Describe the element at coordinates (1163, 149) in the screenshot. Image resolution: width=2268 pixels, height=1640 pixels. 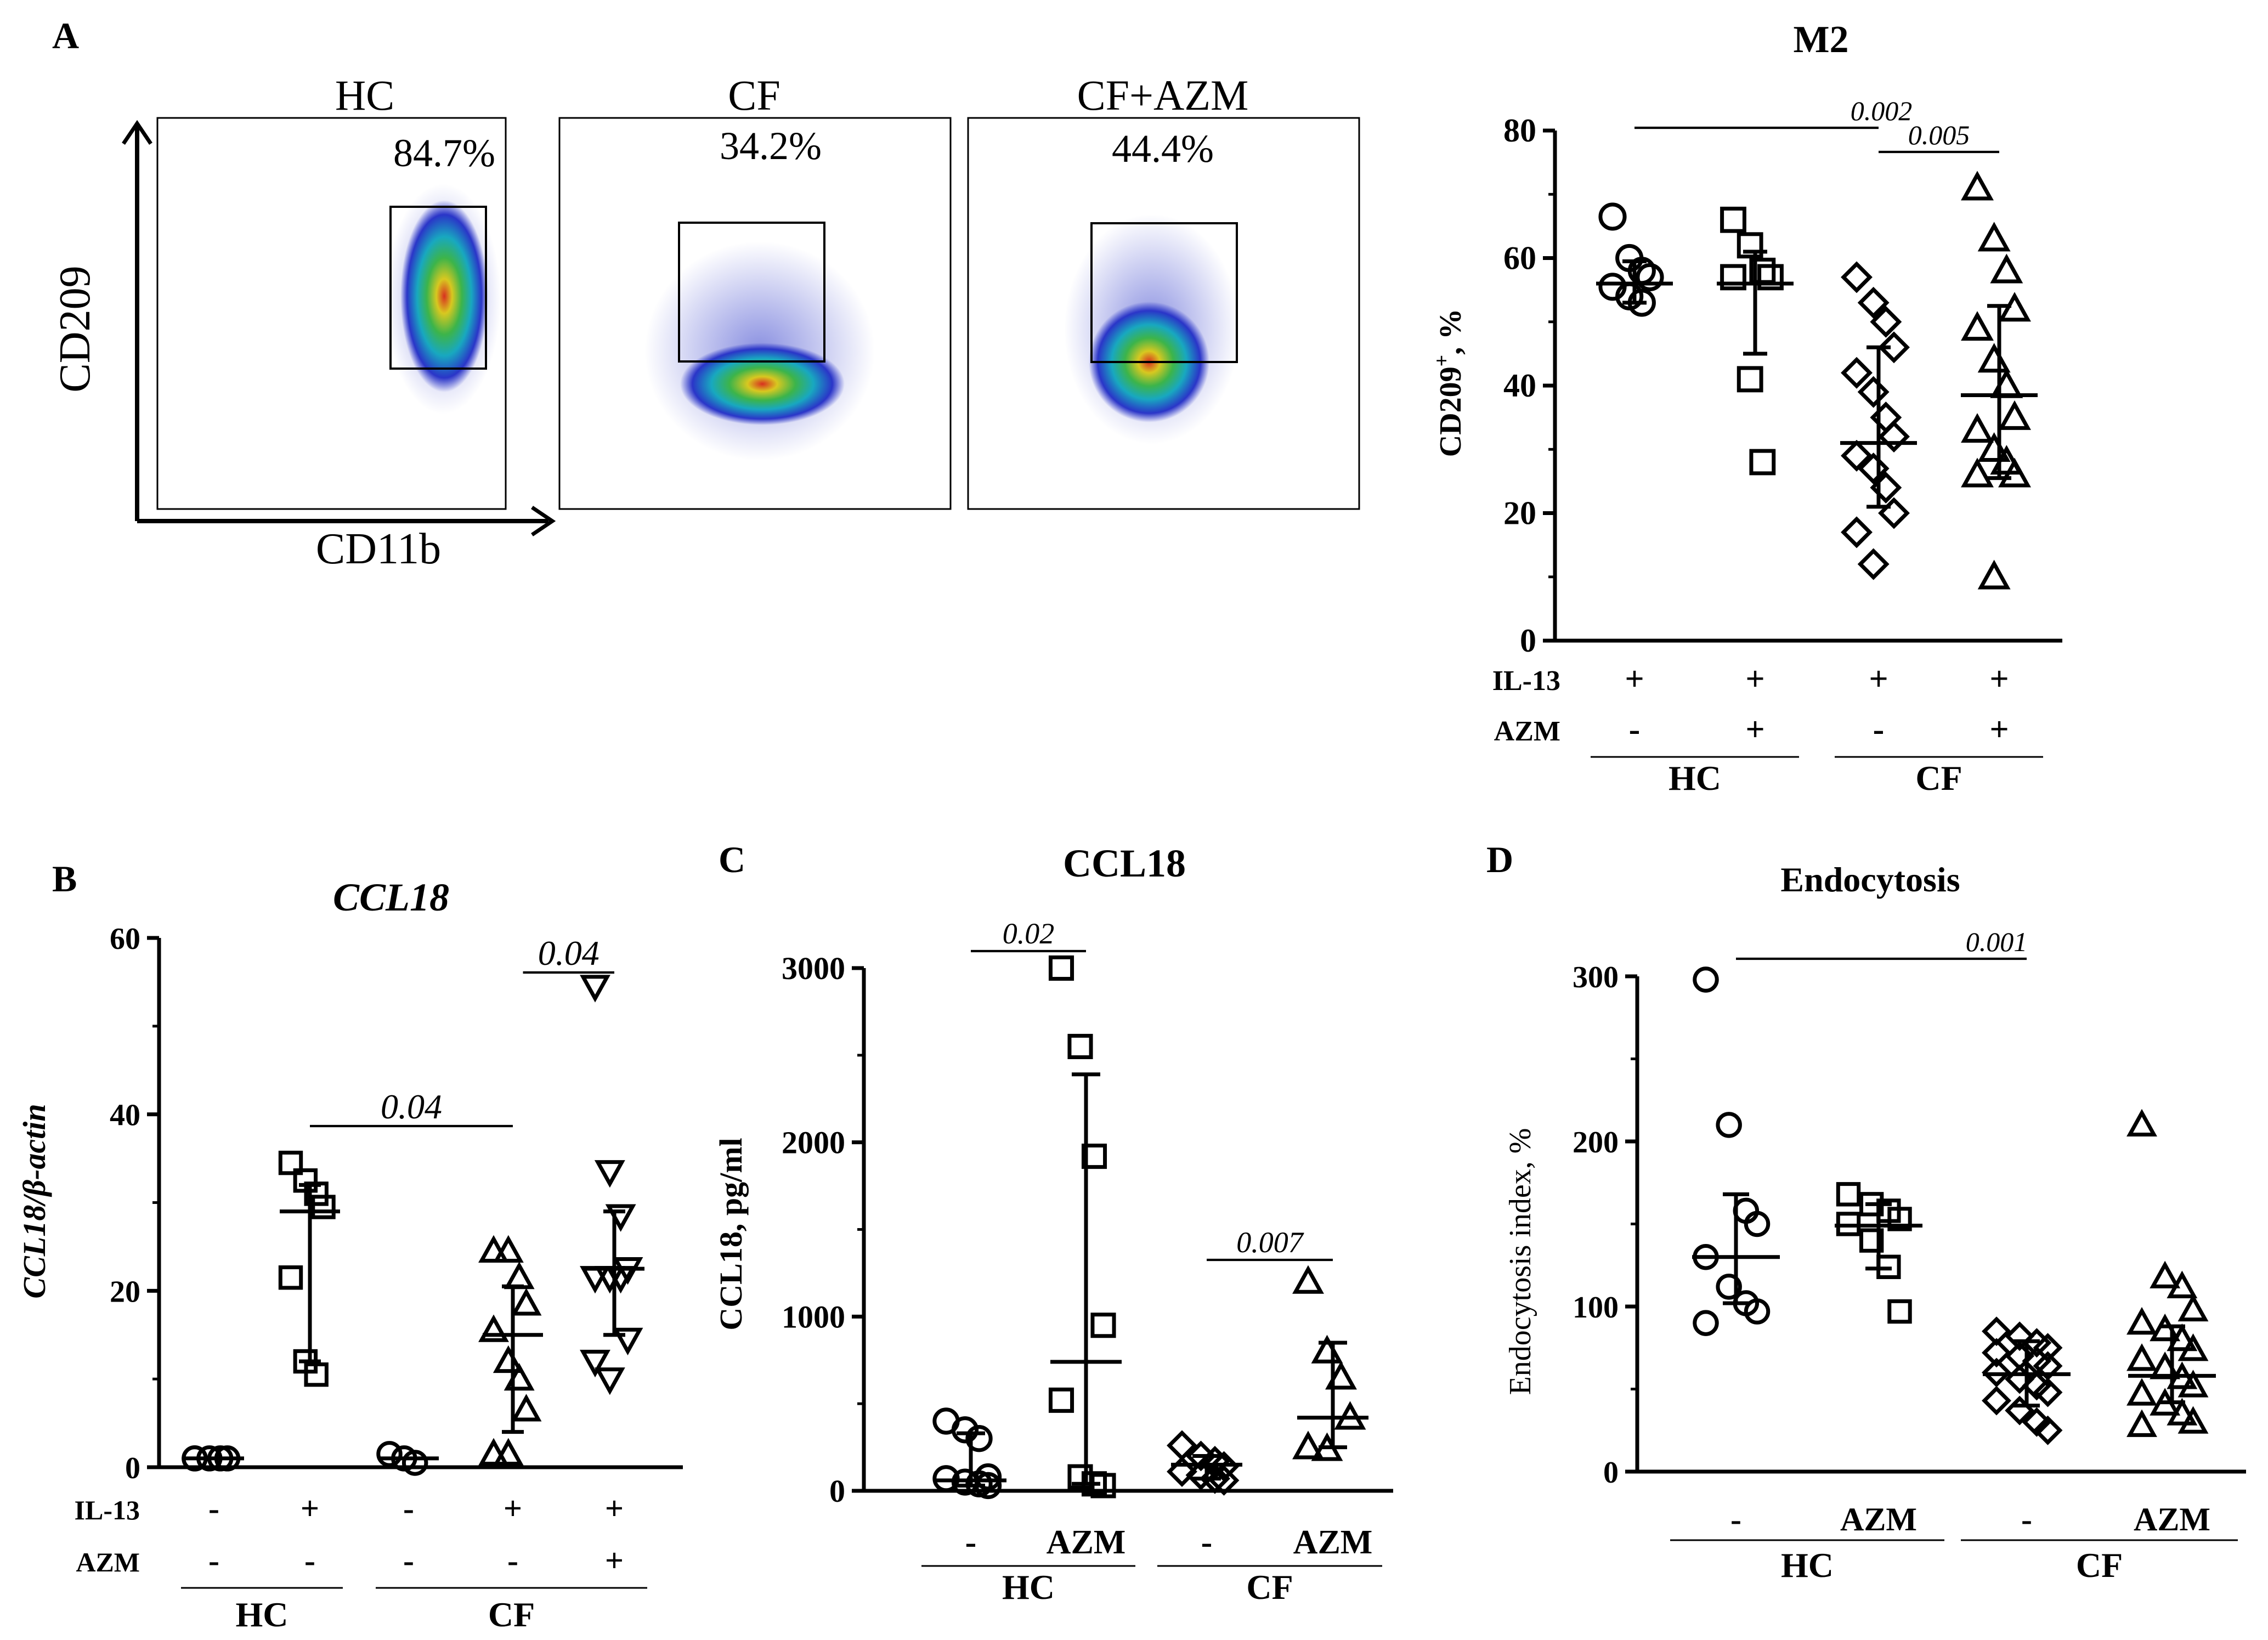
I see `flow-gate-percent: 44.4%` at that location.